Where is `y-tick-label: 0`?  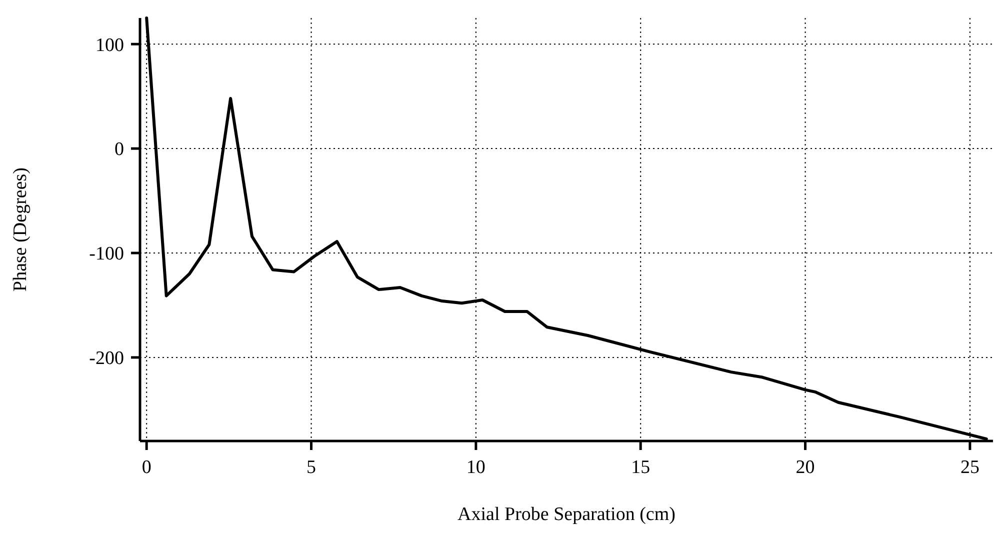 y-tick-label: 0 is located at coordinates (119, 149).